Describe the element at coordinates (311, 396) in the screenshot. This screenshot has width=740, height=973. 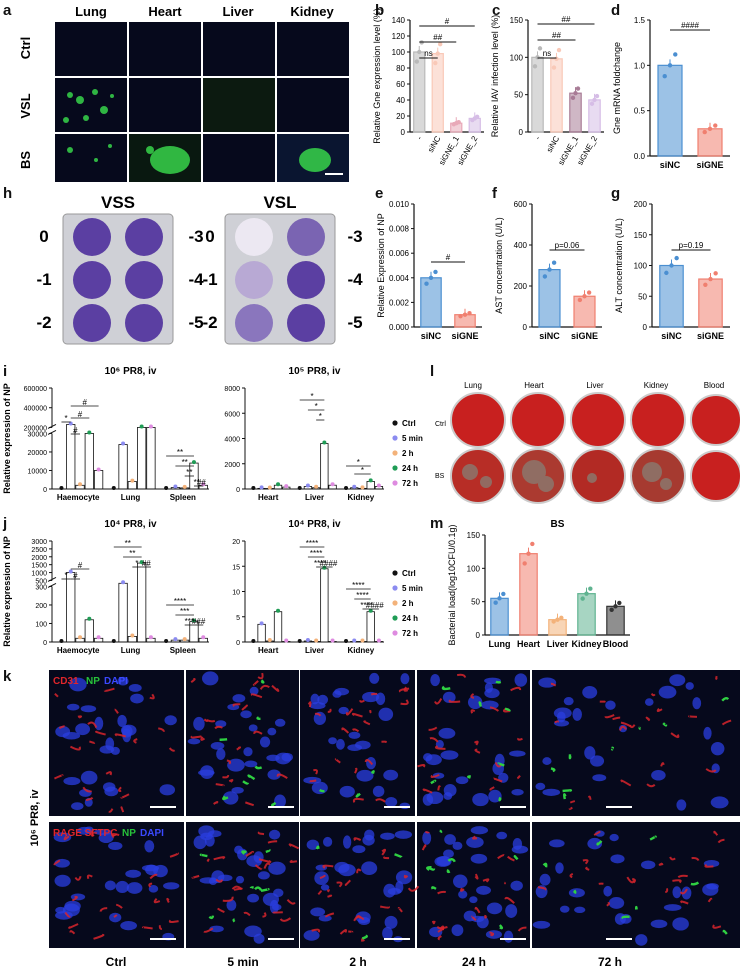
I see `i-right-sig-label-0: *` at that location.